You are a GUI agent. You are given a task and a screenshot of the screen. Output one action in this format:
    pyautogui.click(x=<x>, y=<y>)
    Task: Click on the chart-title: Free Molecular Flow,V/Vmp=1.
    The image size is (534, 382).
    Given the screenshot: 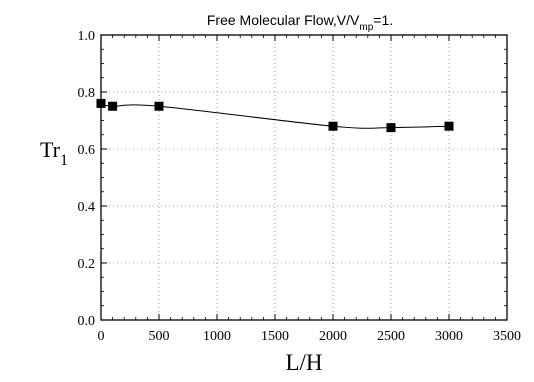 What is the action you would take?
    pyautogui.click(x=300, y=22)
    